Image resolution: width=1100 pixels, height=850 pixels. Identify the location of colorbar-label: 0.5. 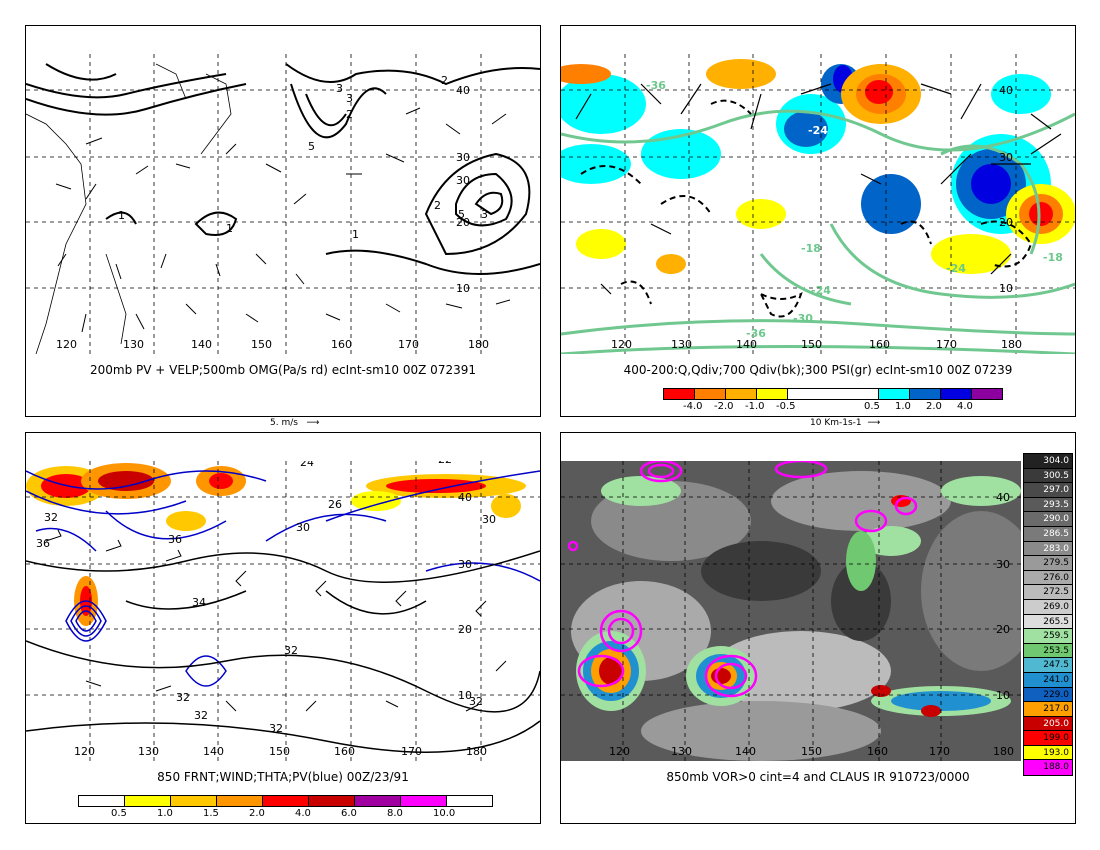
(872, 406).